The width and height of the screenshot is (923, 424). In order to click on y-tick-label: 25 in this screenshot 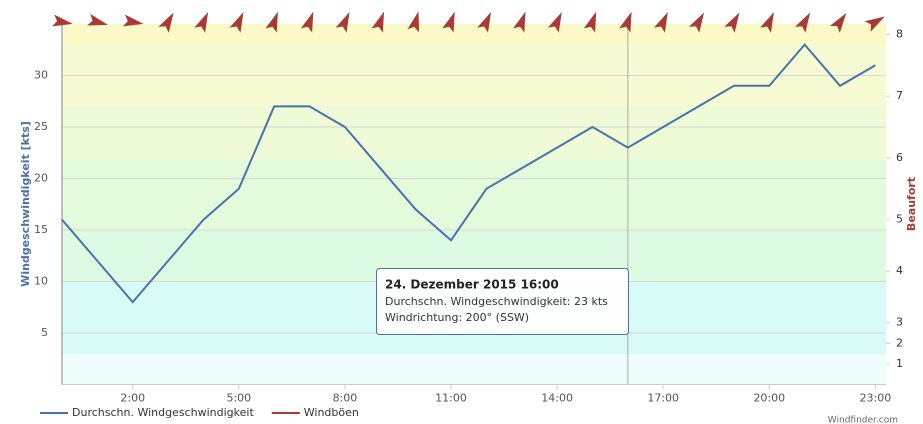, I will do `click(41, 126)`.